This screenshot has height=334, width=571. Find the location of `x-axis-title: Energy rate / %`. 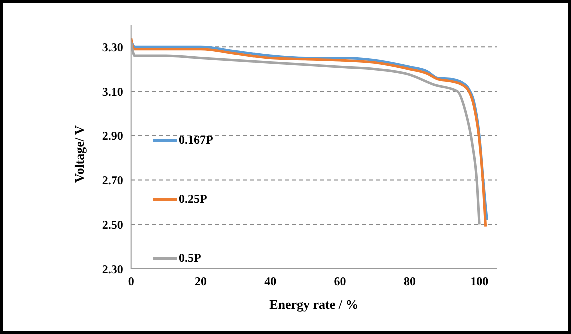

x-axis-title: Energy rate / % is located at coordinates (314, 304).